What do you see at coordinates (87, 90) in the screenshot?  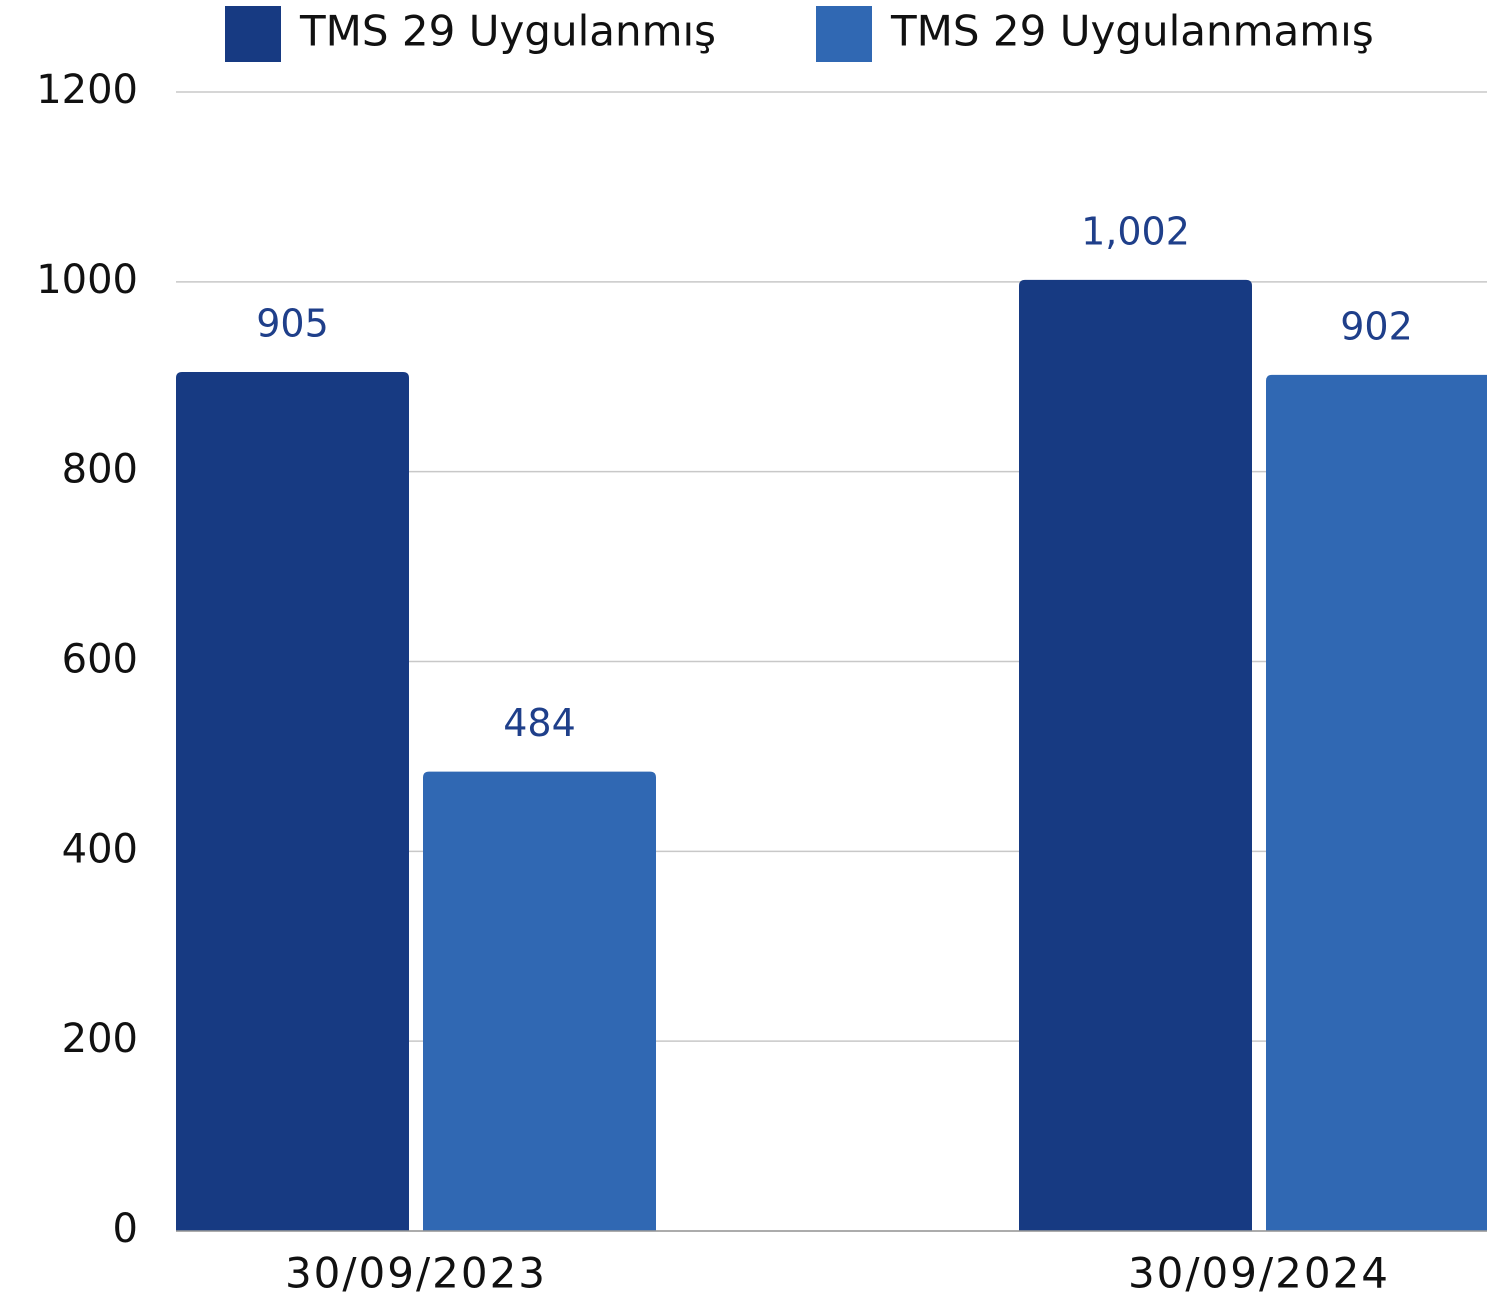 I see `y-tick-label: 1200` at bounding box center [87, 90].